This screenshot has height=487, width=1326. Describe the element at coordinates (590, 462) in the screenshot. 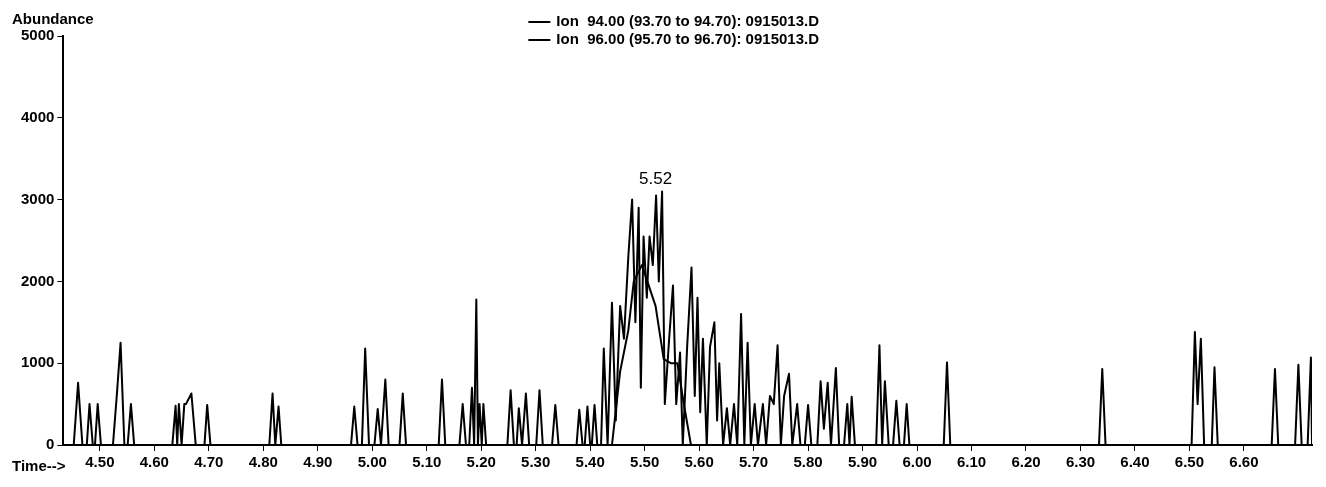

I see `x-tick-label: 5.40` at that location.